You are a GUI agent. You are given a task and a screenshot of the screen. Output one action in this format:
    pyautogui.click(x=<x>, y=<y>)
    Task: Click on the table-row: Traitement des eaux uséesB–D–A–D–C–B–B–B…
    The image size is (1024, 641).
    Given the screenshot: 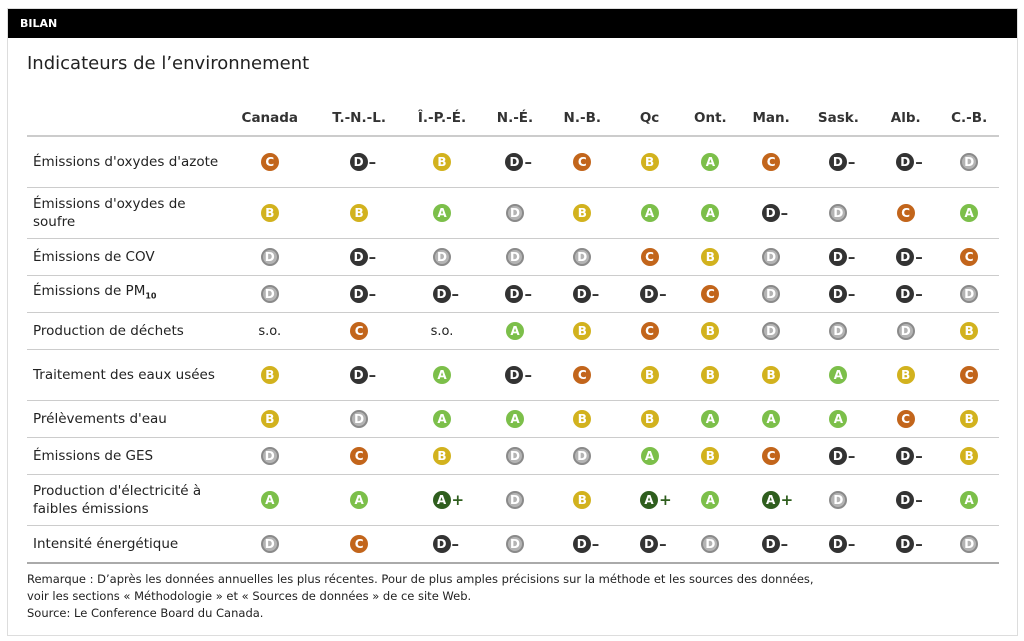 What is the action you would take?
    pyautogui.click(x=513, y=375)
    